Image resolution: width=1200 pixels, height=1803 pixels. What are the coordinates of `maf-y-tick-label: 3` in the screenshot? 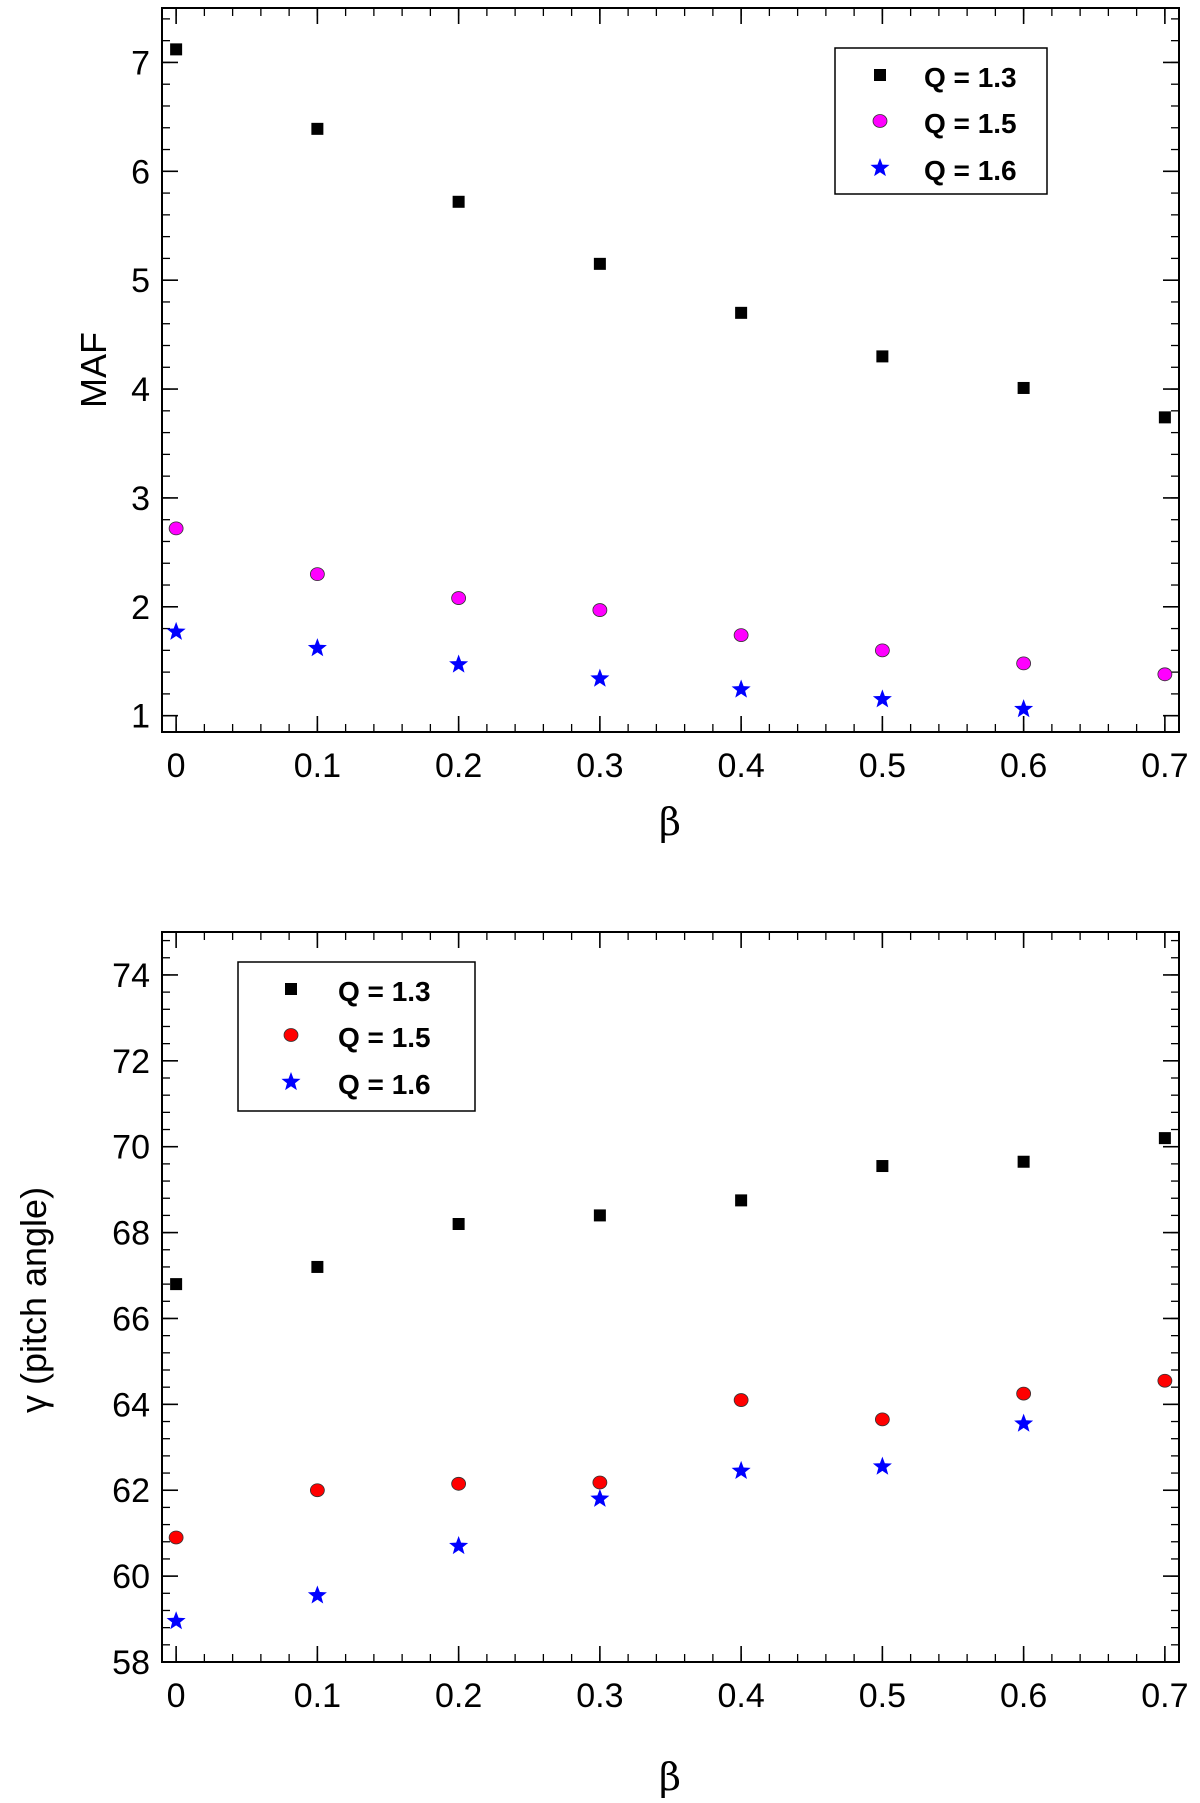 It's located at (140, 499).